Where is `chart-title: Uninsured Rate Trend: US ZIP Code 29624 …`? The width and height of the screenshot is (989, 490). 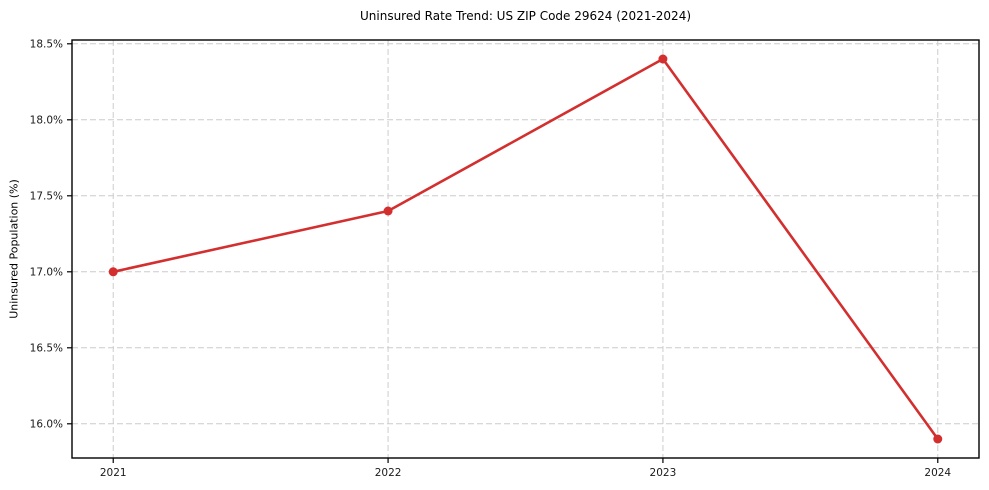
chart-title: Uninsured Rate Trend: US ZIP Code 29624 … is located at coordinates (525, 16).